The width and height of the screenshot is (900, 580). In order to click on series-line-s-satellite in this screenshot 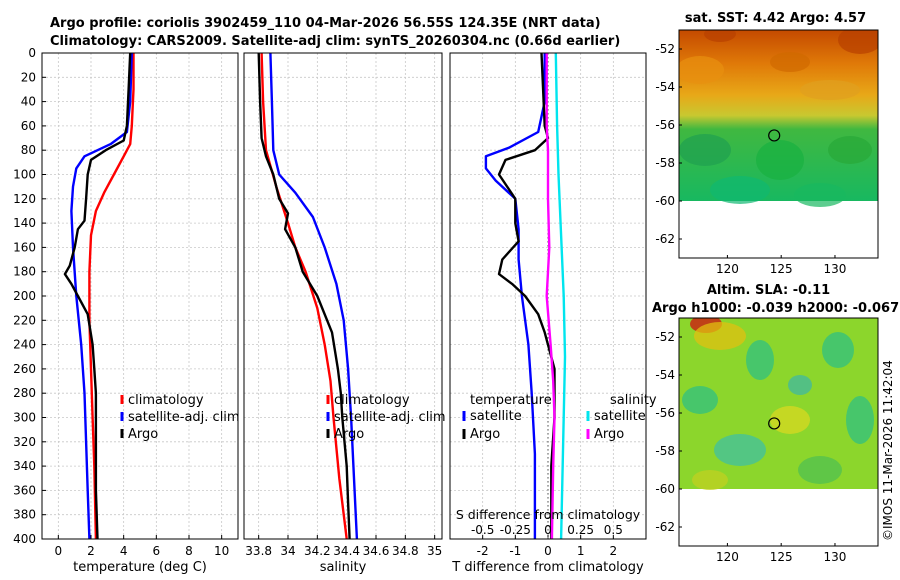, I will do `click(560, 296)`.